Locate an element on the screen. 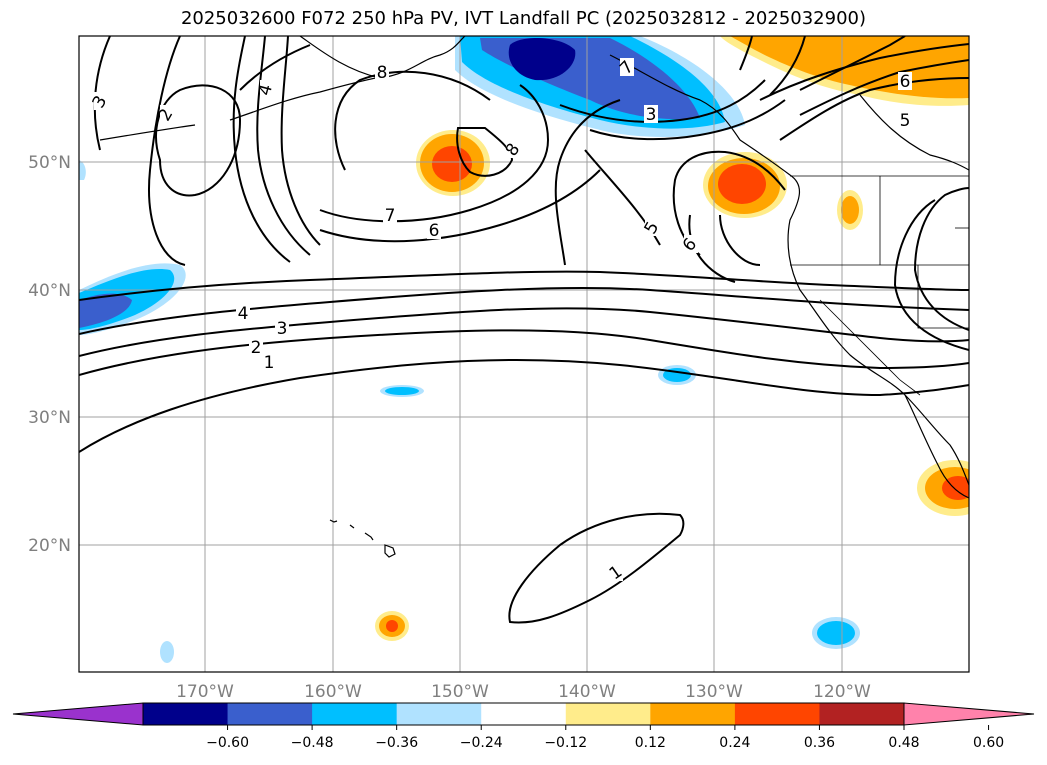 This screenshot has height=765, width=1047. boundaries is located at coordinates (879, 285).